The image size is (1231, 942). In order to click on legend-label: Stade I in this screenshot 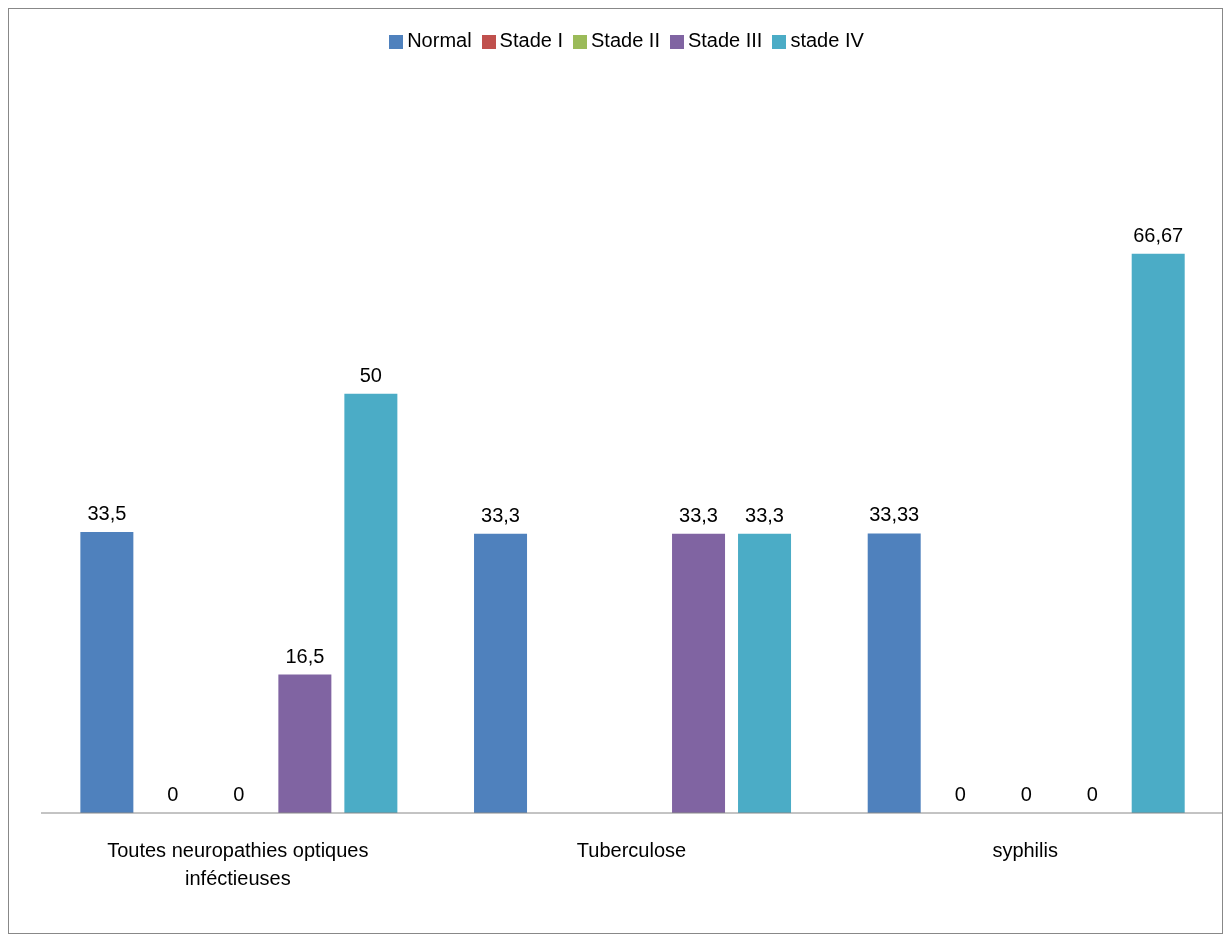, I will do `click(531, 40)`.